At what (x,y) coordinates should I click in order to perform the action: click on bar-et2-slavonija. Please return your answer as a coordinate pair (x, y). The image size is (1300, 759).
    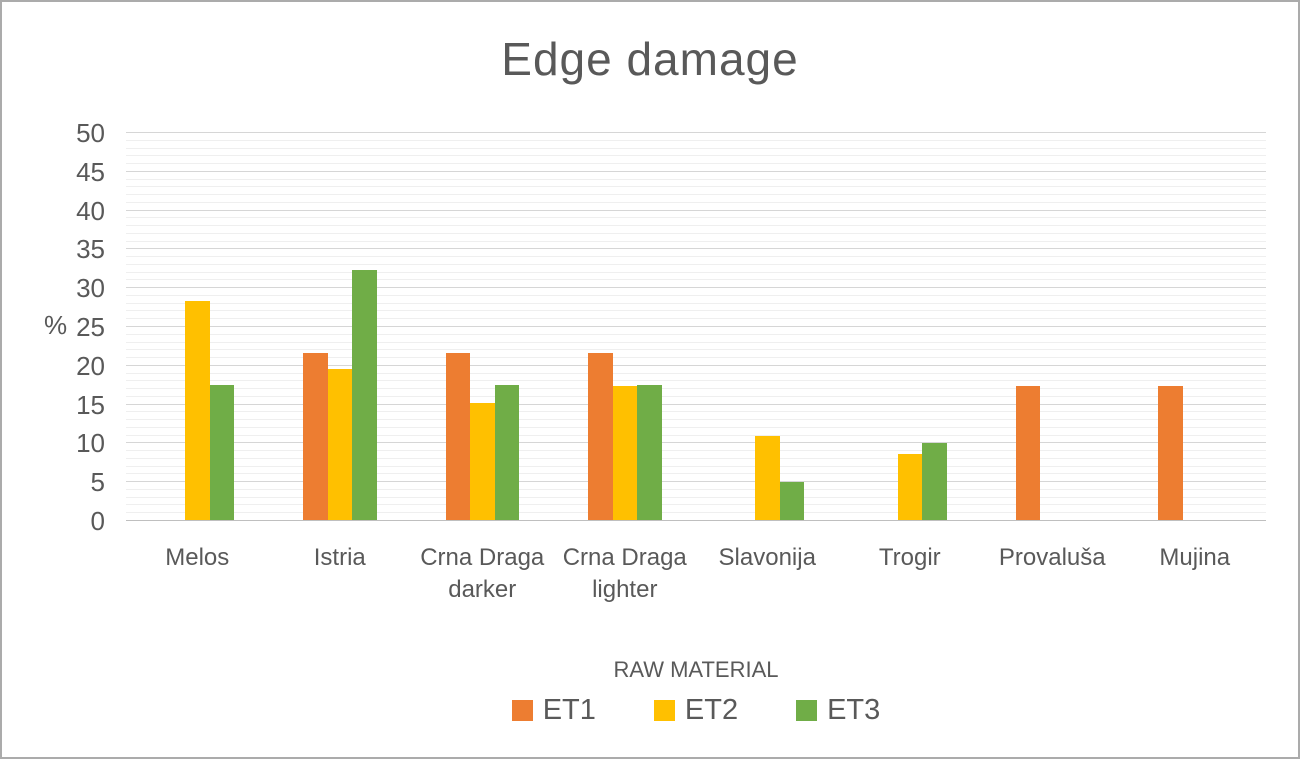
    Looking at the image, I should click on (767, 478).